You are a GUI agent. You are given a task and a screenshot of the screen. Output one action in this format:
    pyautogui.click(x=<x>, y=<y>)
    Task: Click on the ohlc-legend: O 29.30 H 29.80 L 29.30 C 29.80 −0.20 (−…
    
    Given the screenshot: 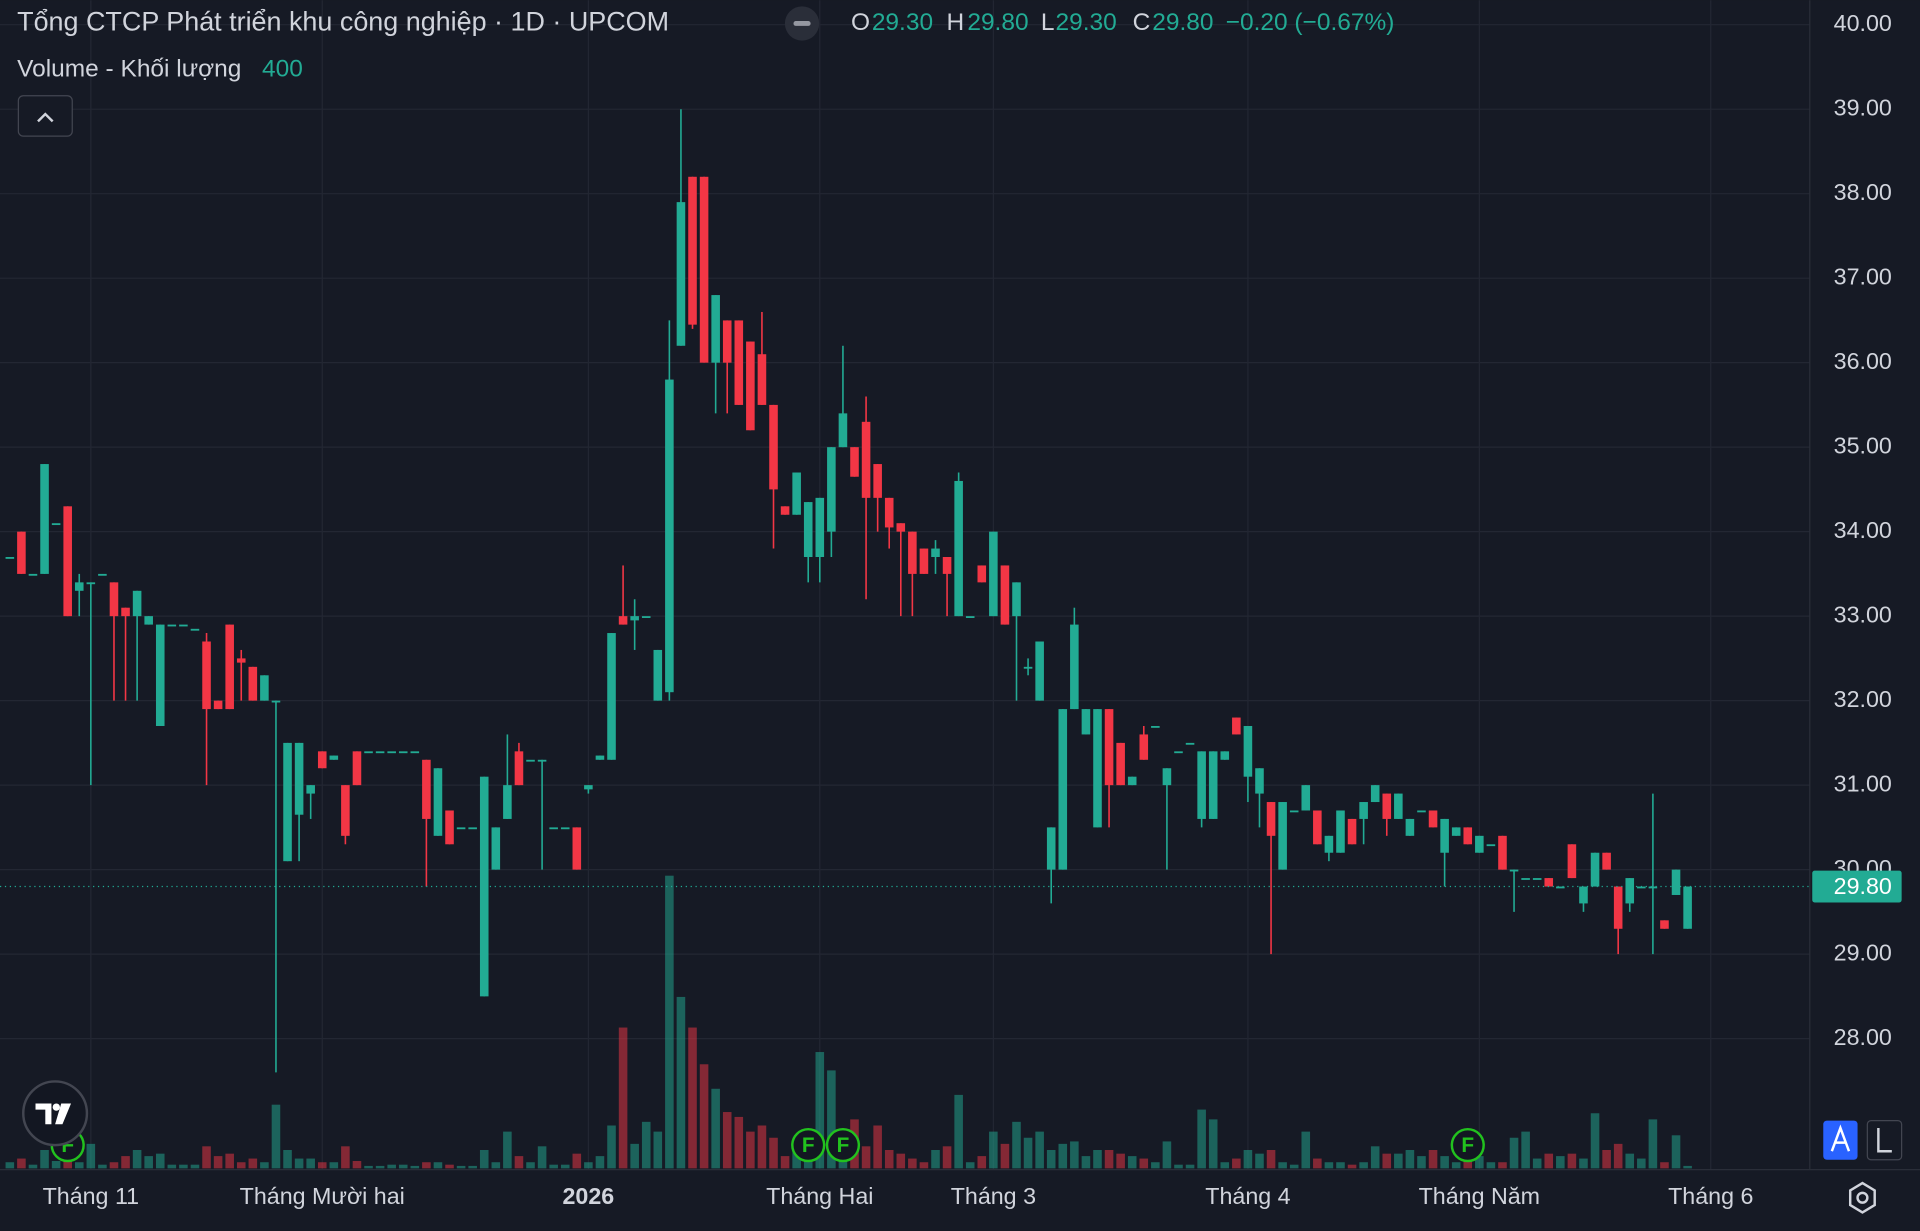 What is the action you would take?
    pyautogui.click(x=1122, y=22)
    